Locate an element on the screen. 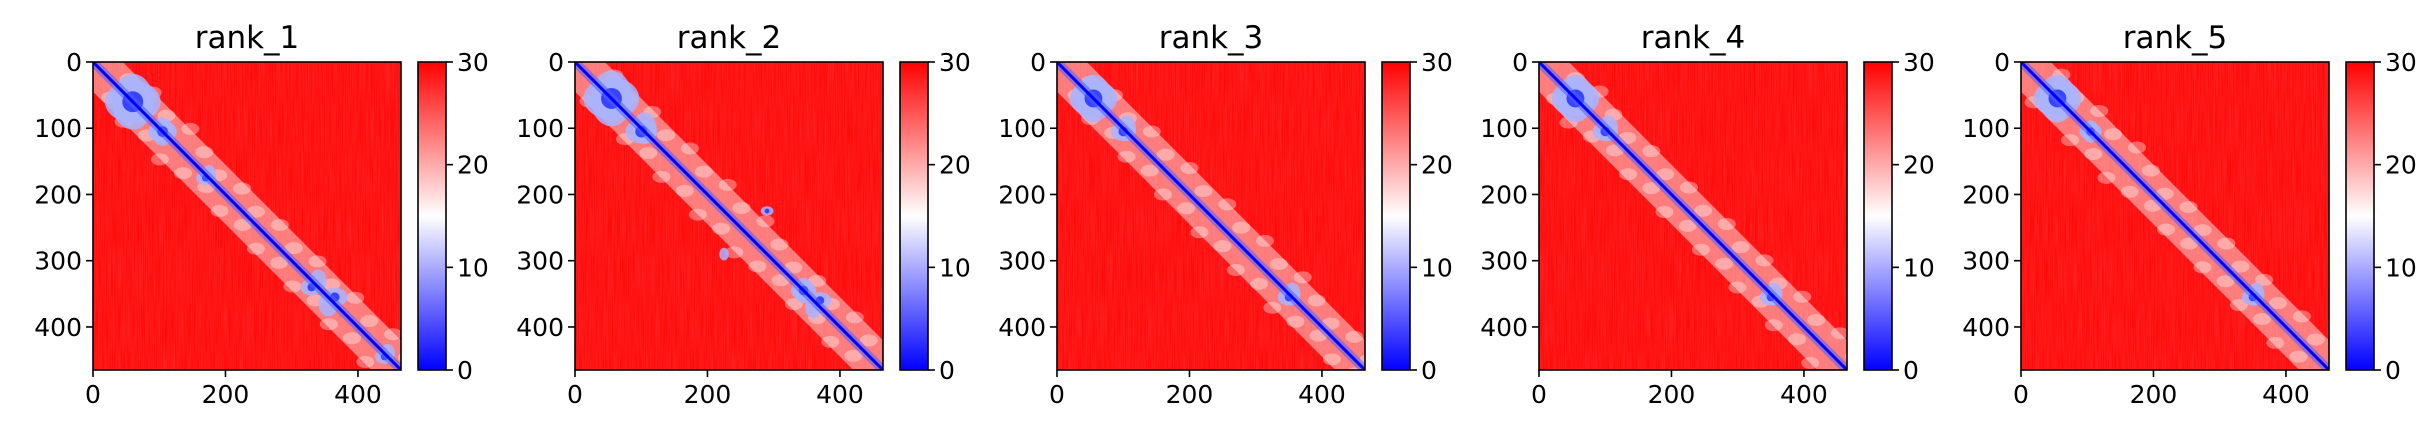 The width and height of the screenshot is (2435, 438). contact-core is located at coordinates (767, 211).